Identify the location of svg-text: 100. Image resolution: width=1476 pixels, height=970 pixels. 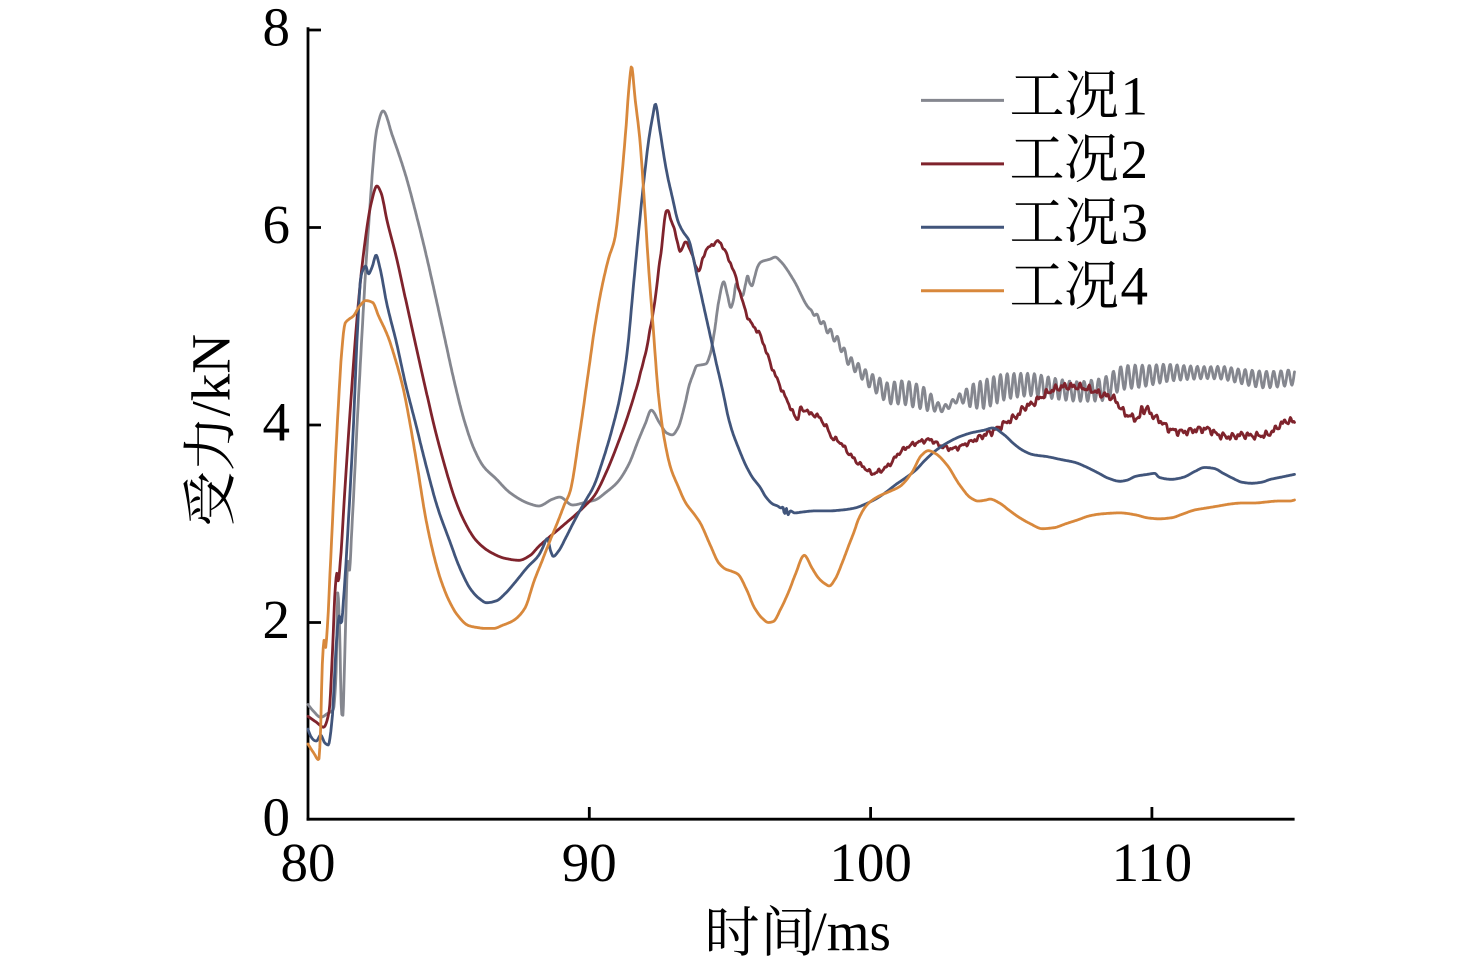
(870, 862).